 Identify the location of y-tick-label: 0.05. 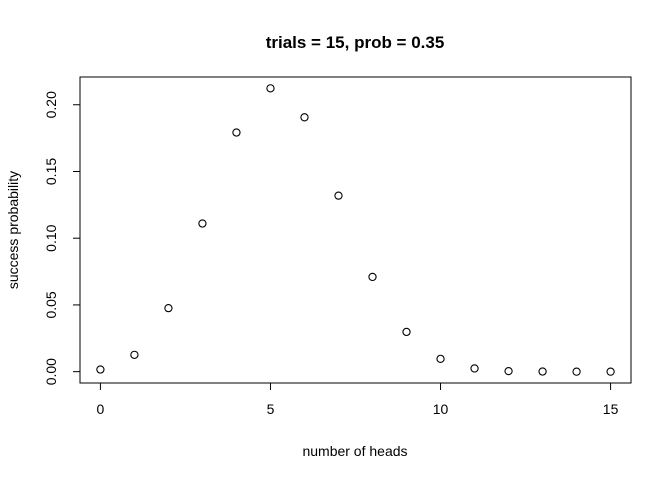
(51, 304).